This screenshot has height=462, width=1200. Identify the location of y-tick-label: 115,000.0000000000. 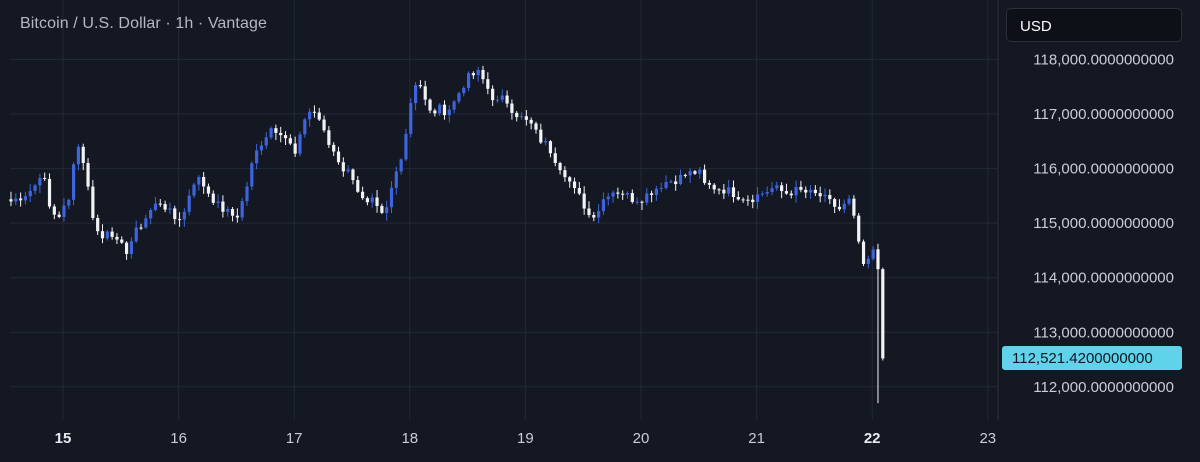
(1103, 223).